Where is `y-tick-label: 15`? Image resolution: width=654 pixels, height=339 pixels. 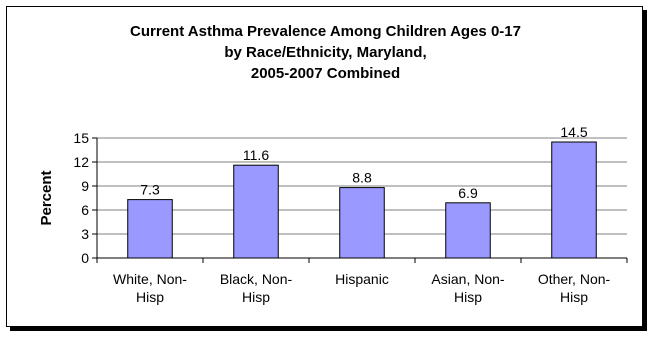 y-tick-label: 15 is located at coordinates (81, 138).